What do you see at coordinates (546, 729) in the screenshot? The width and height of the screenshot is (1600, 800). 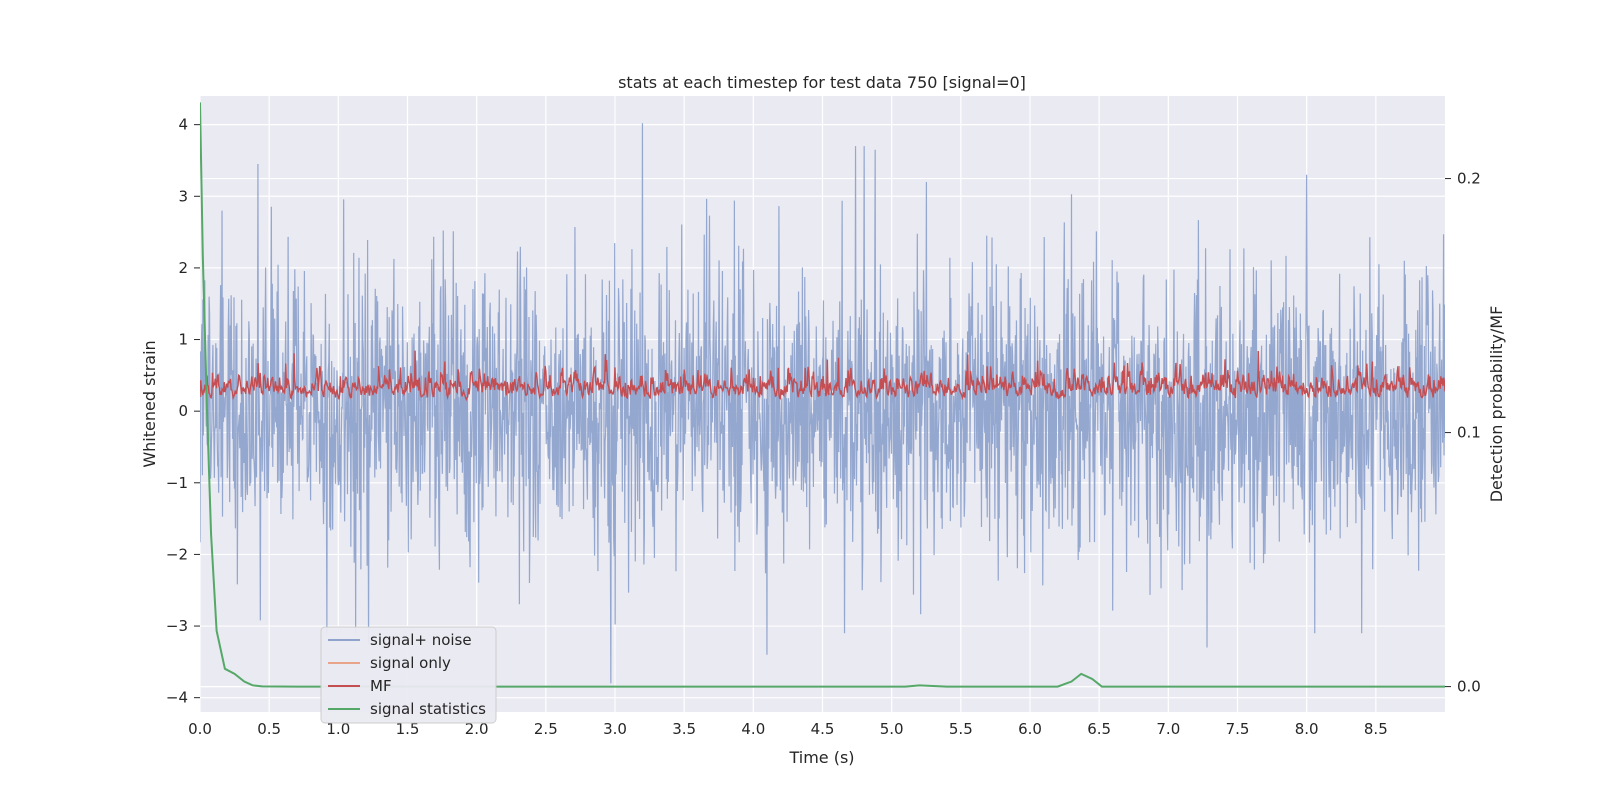 I see `x-tick-label: 2.5` at bounding box center [546, 729].